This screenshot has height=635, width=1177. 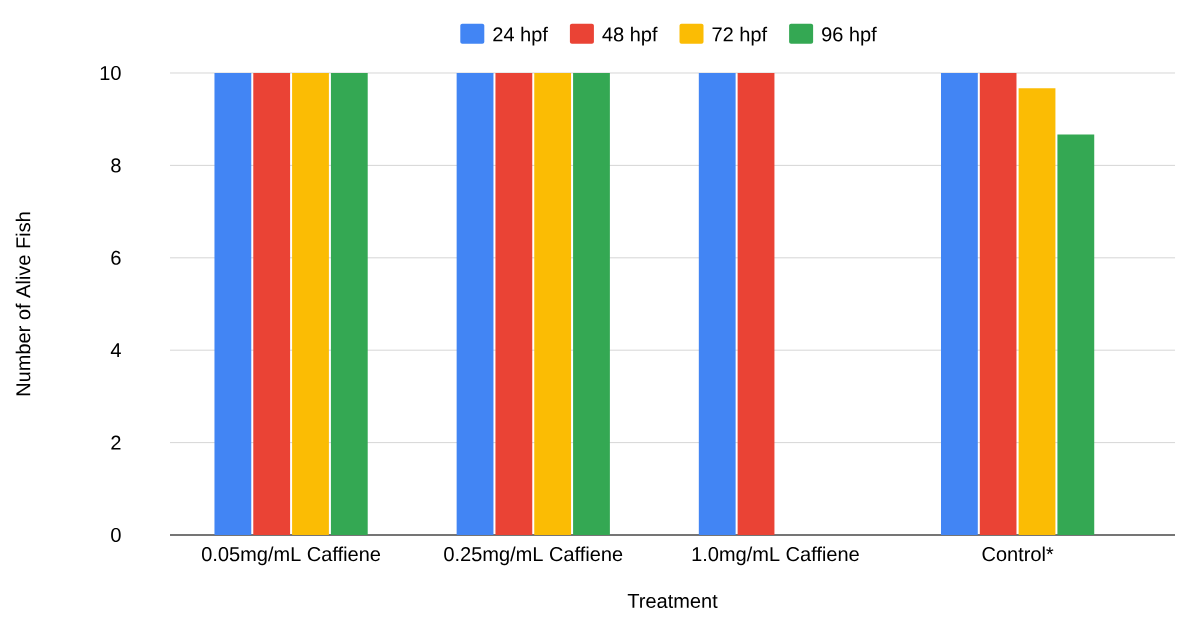 I want to click on y-axis-title: Number of Alive Fish, so click(x=23, y=304).